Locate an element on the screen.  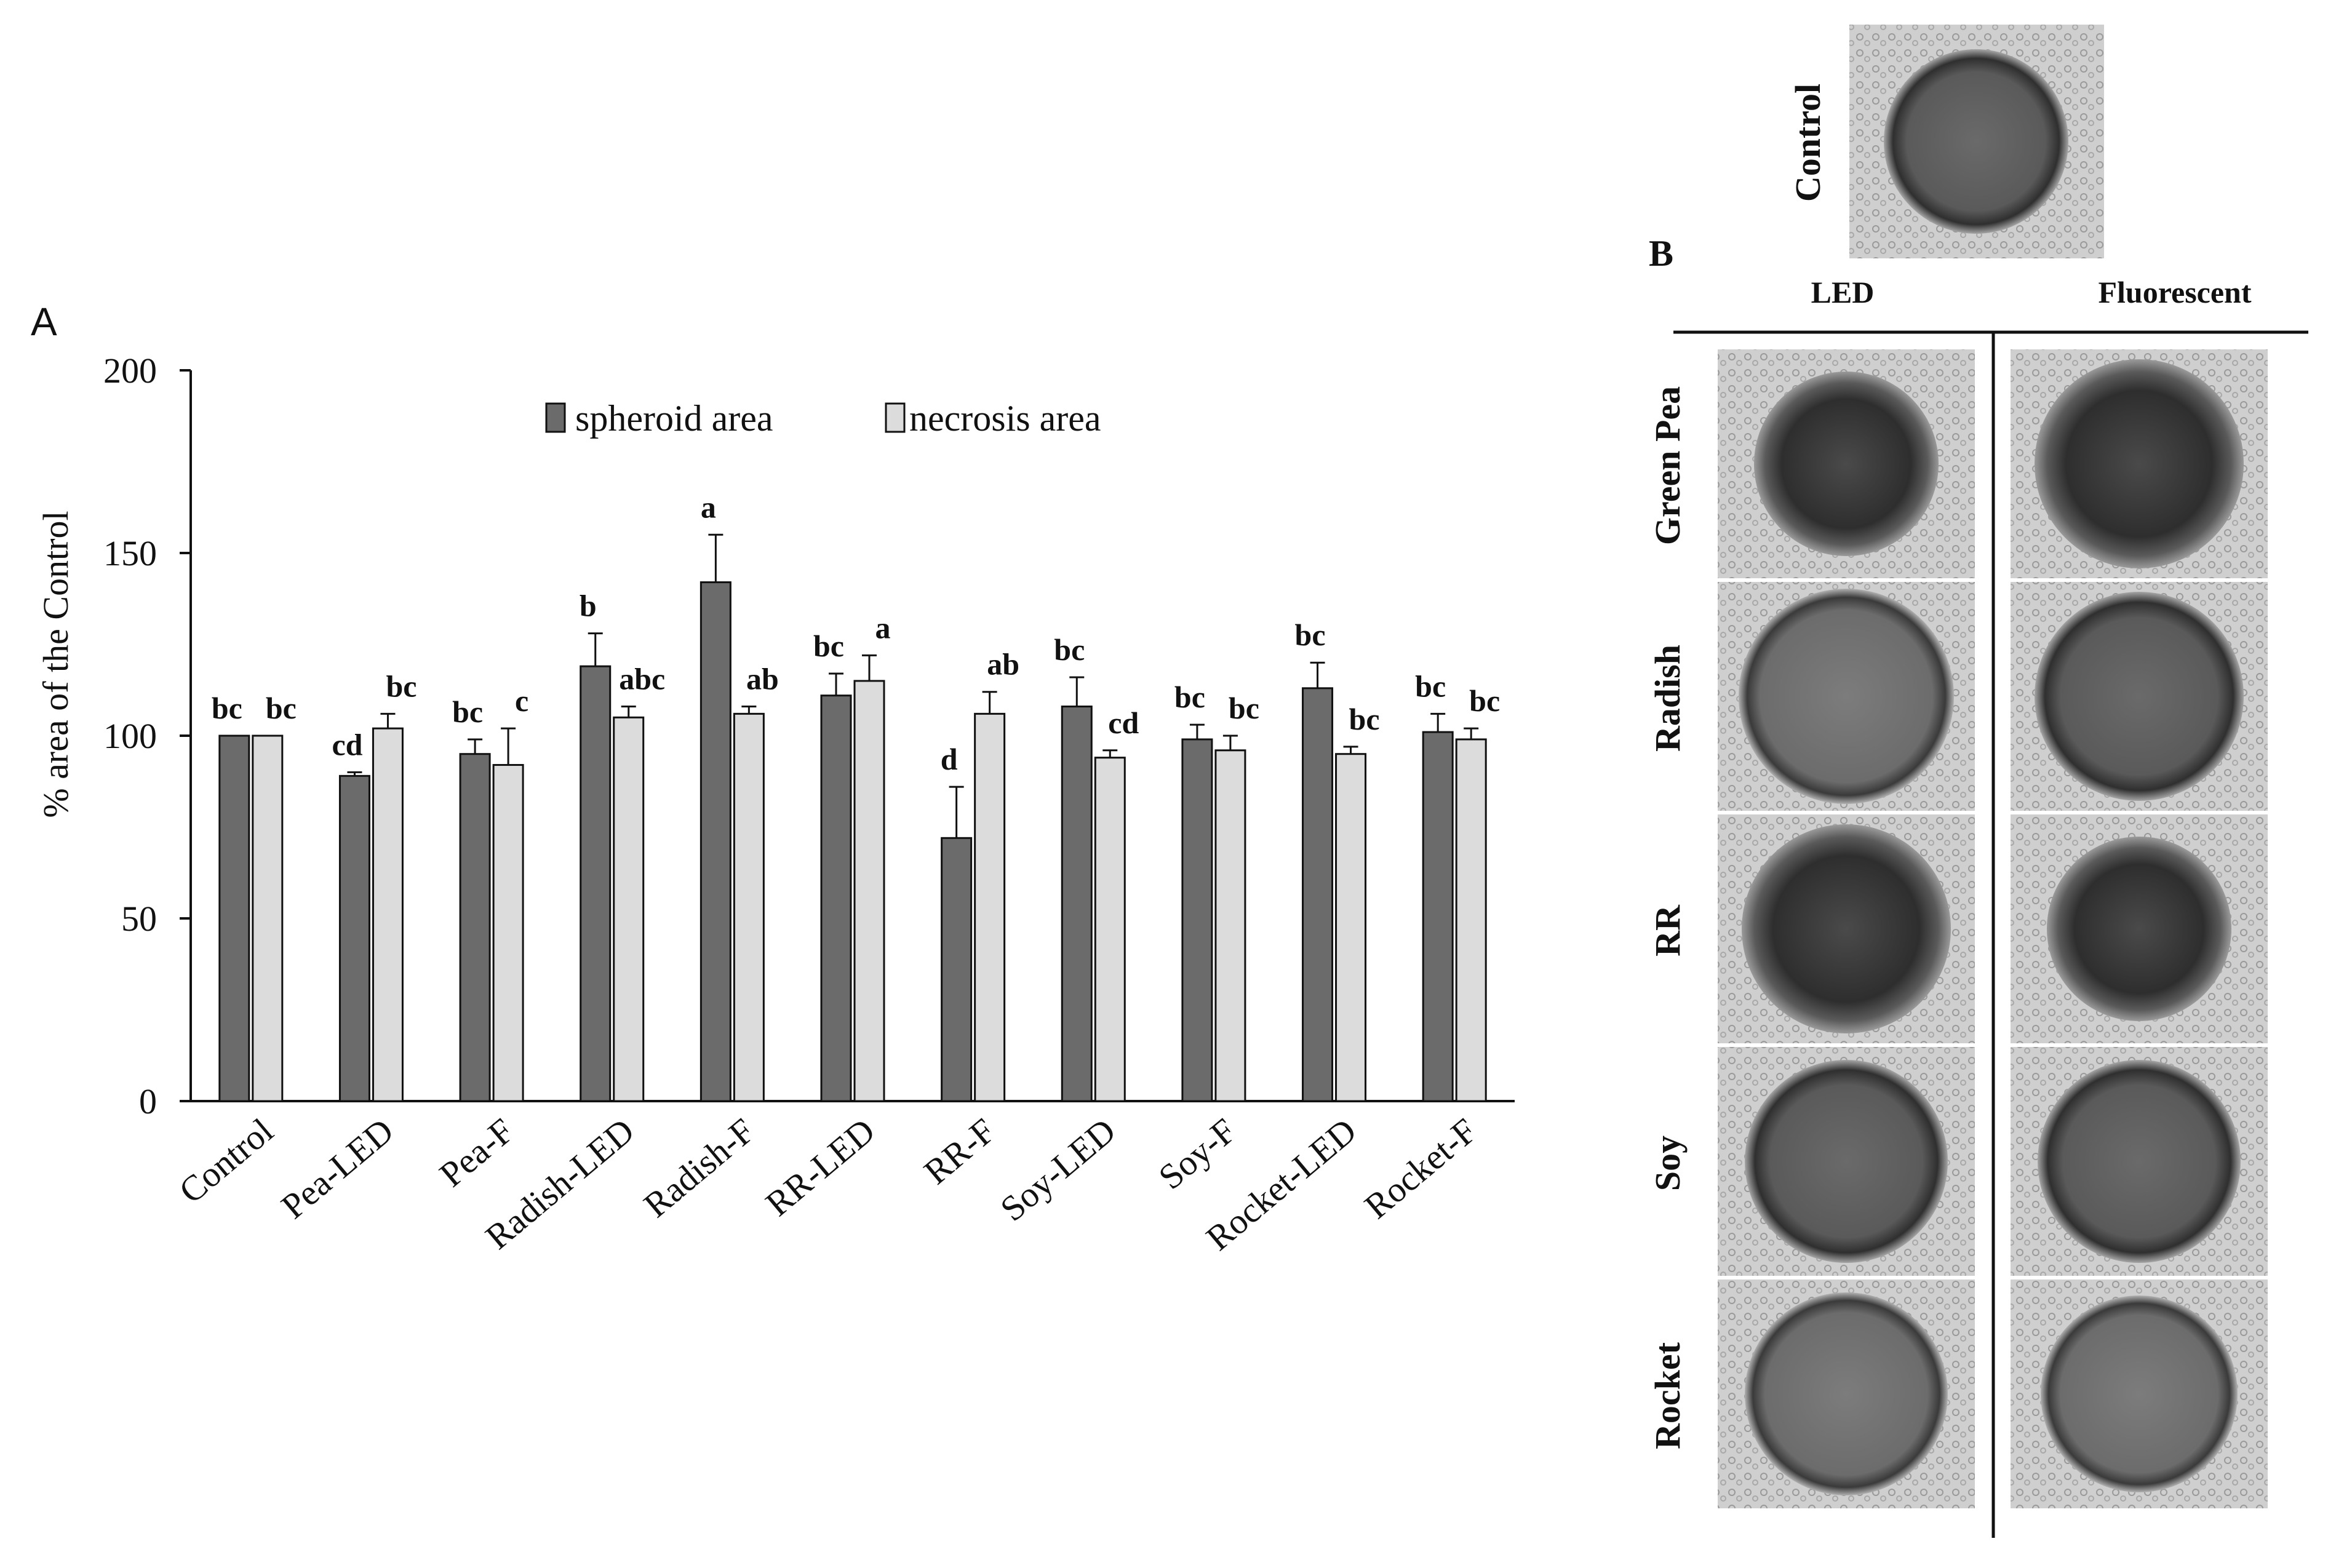
category-label-control: Control is located at coordinates (226, 1161).